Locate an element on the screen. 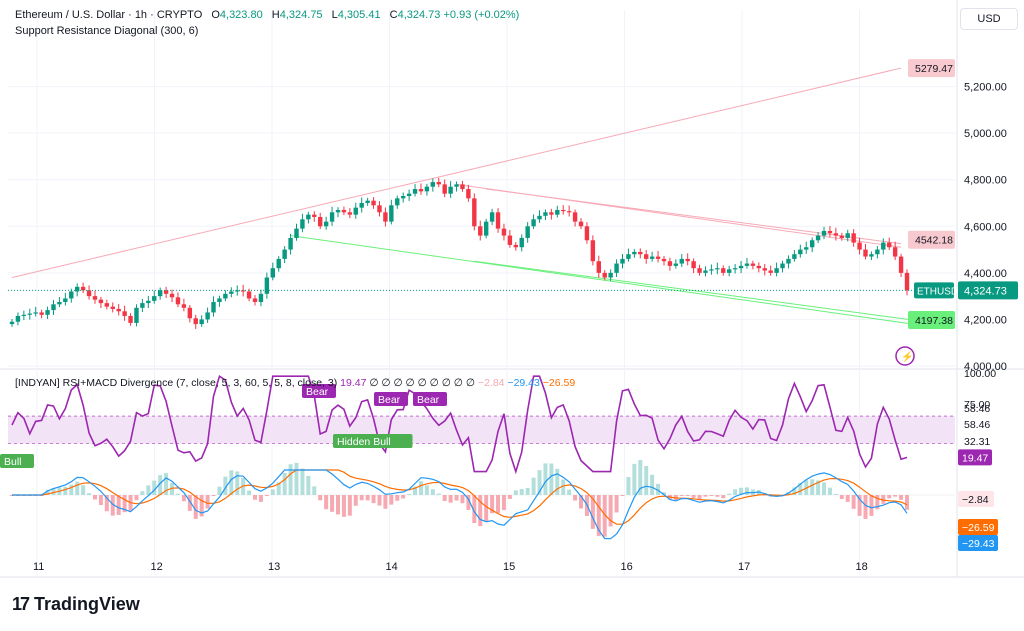 This screenshot has height=631, width=1024. time-tick-label: 17 is located at coordinates (744, 567).